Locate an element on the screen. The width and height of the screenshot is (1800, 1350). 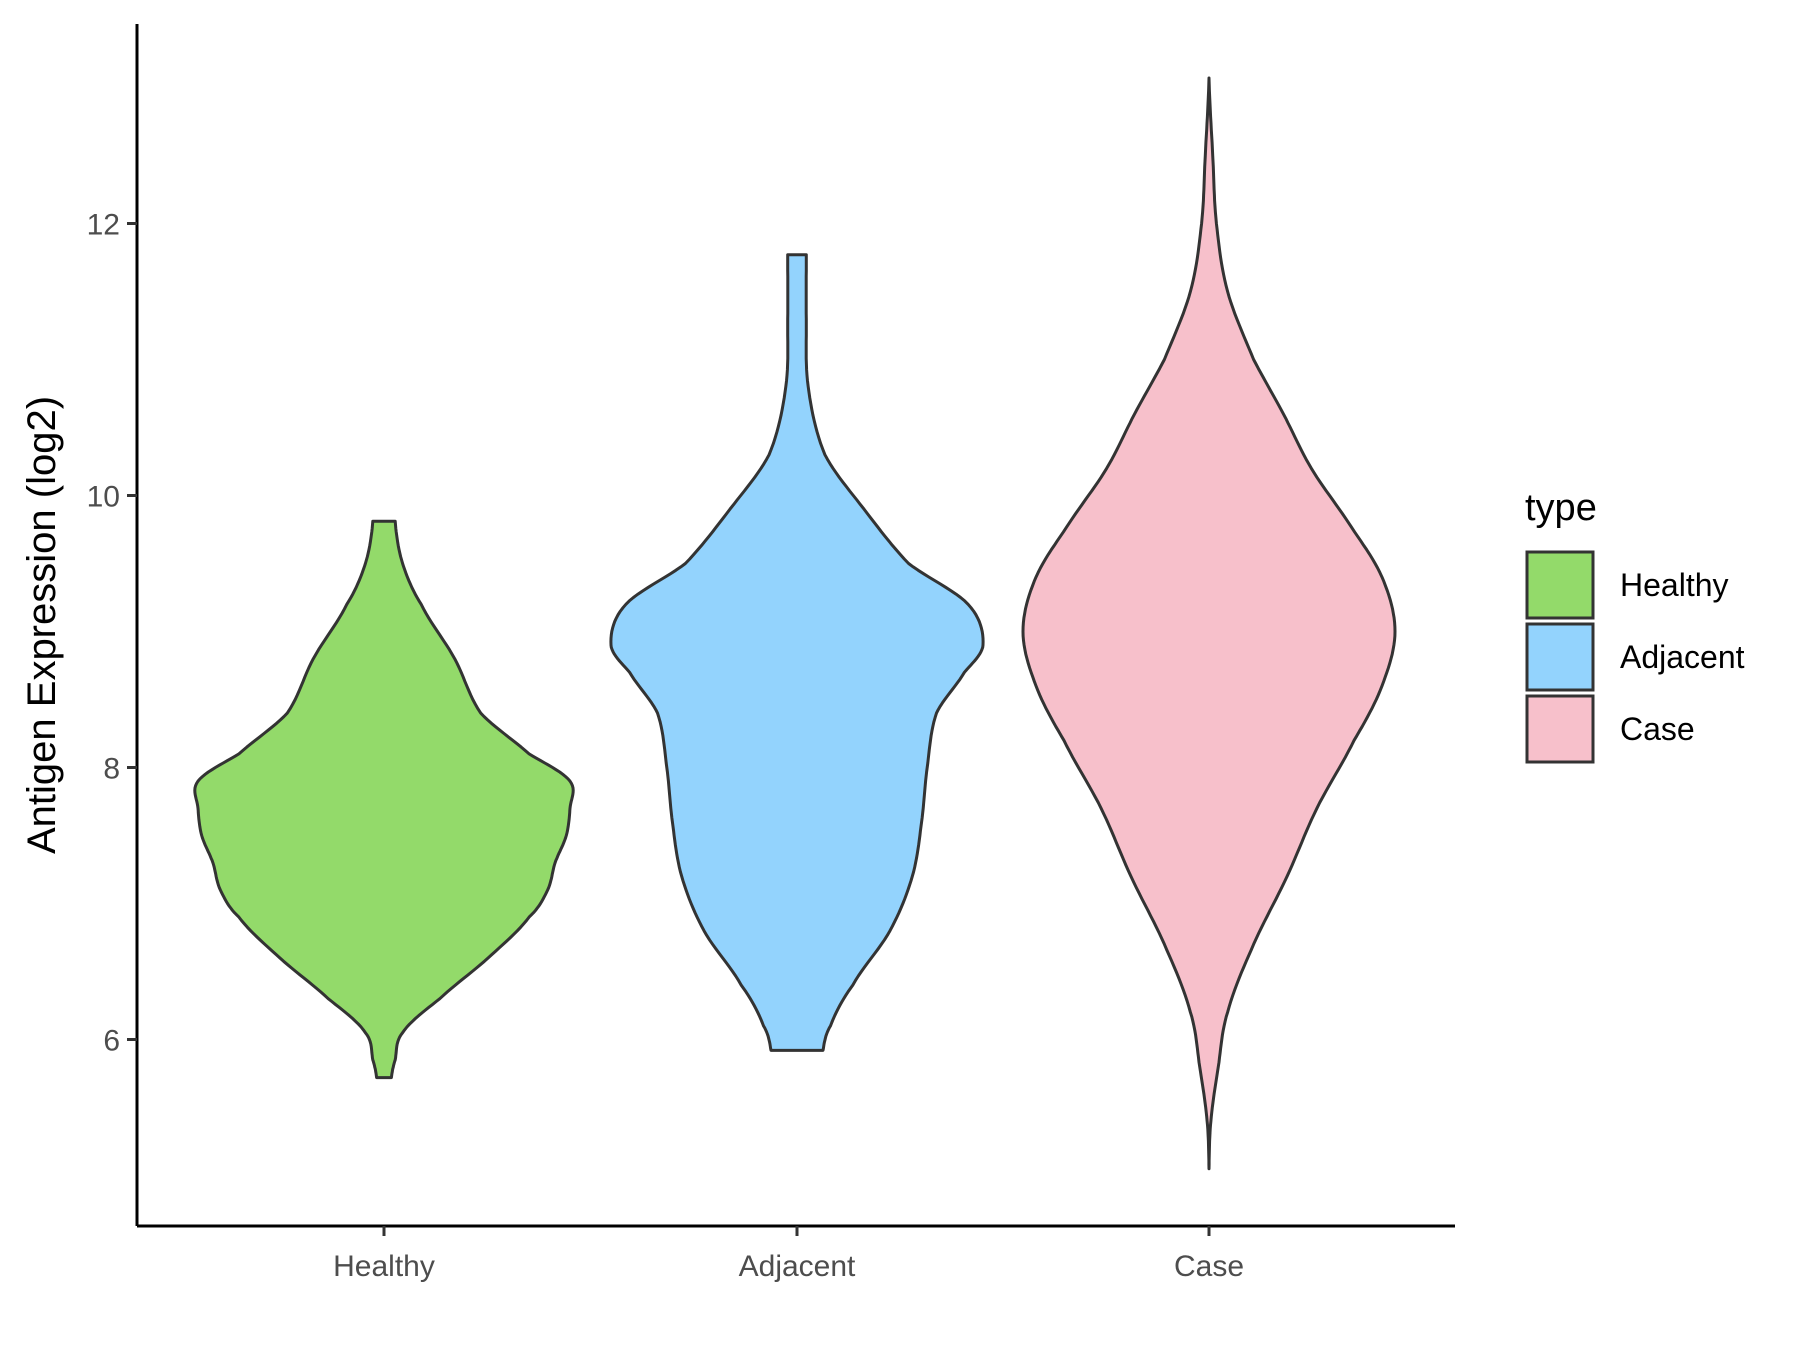
y-tick-label: 6 is located at coordinates (111, 1041).